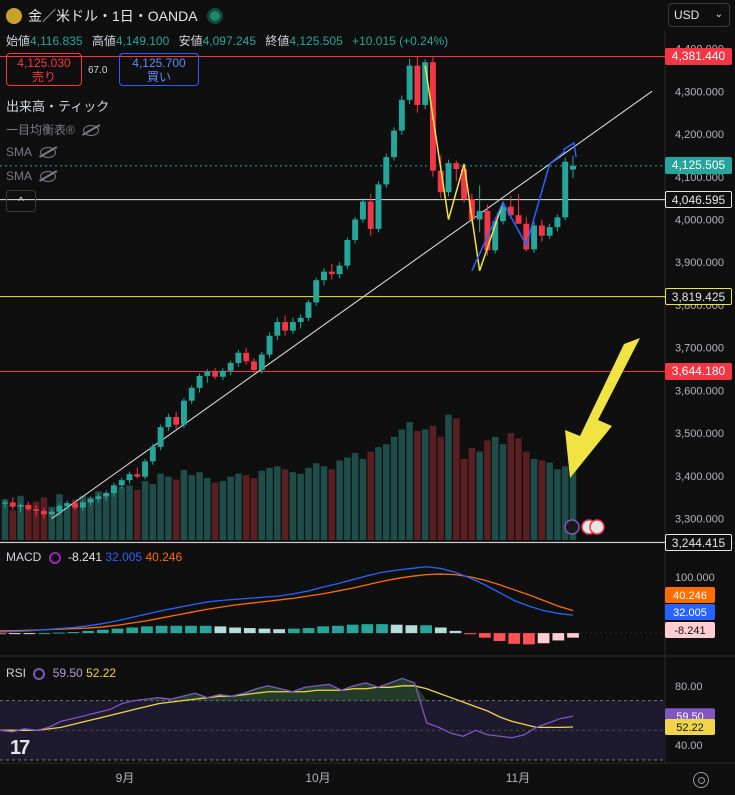  Describe the element at coordinates (287, 708) in the screenshot. I see `rsi-line` at that location.